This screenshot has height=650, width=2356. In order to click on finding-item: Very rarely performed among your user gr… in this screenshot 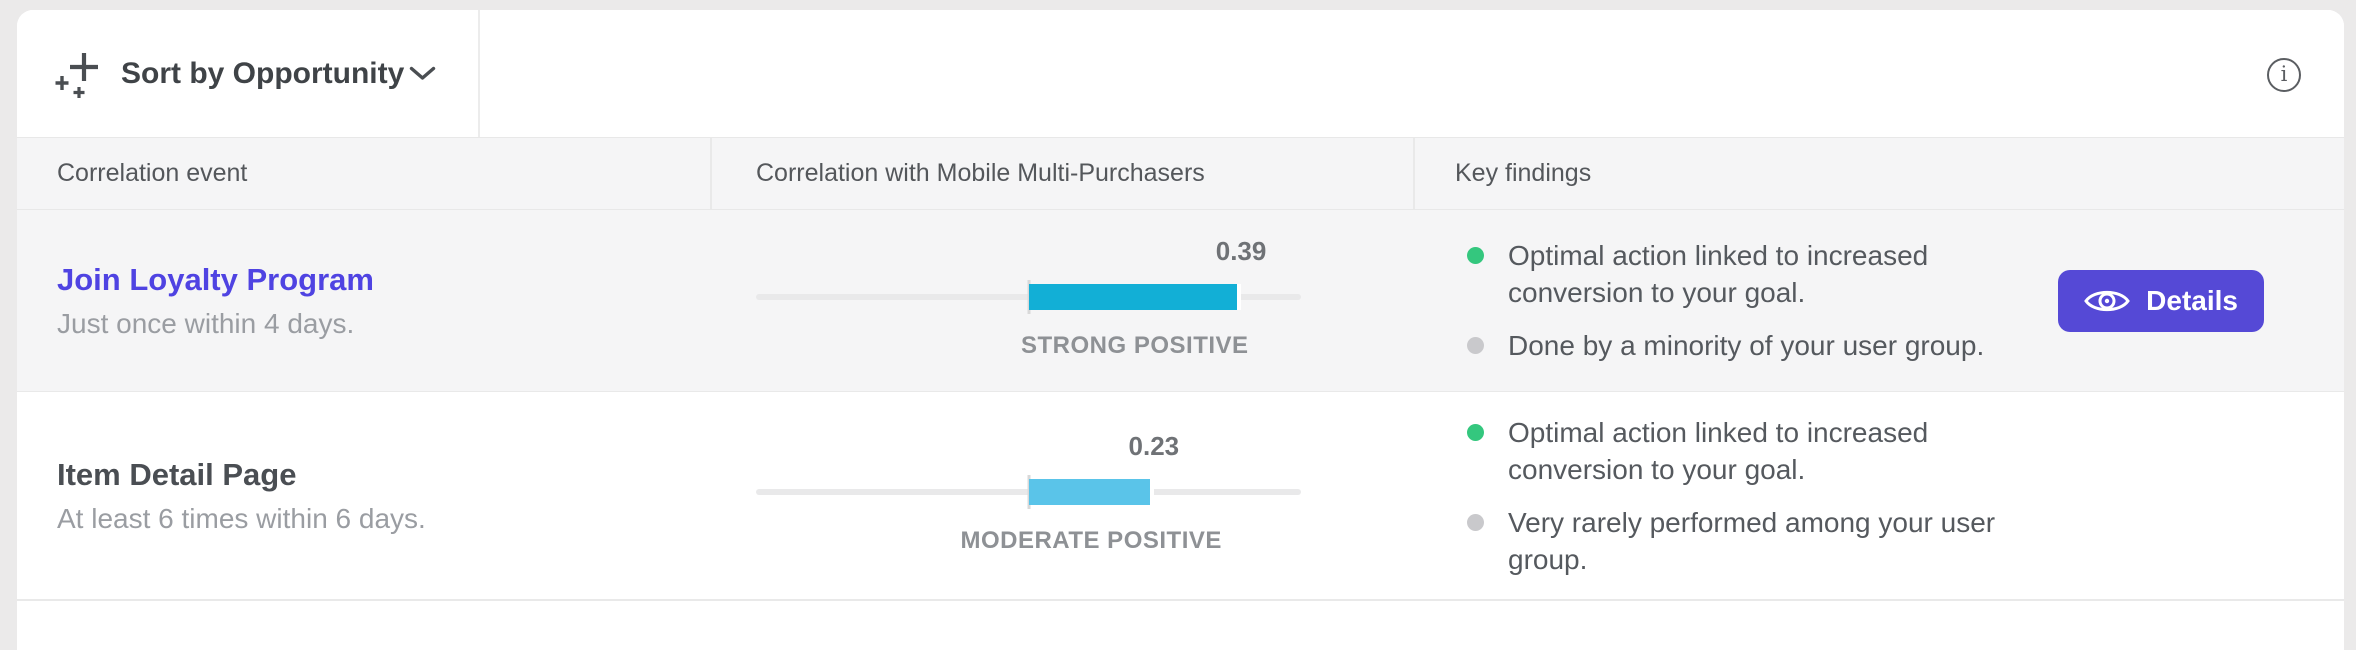, I will do `click(1767, 541)`.